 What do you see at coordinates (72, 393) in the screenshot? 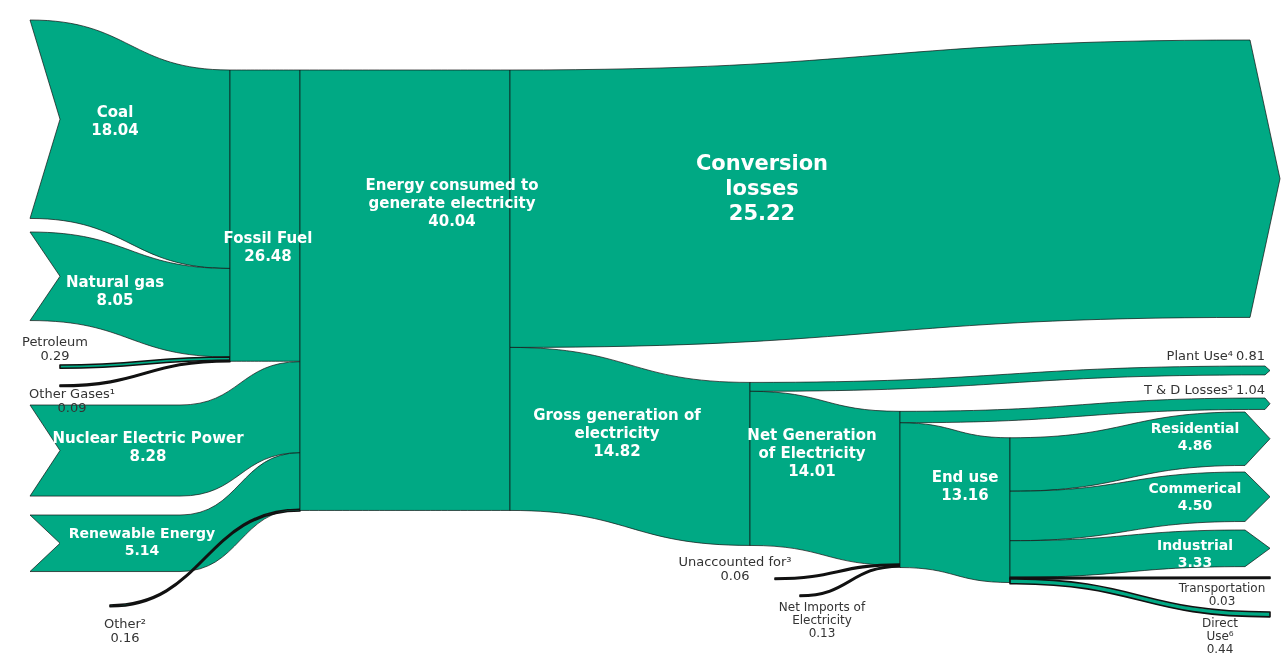
I see `category-label: Other Gases¹` at bounding box center [72, 393].